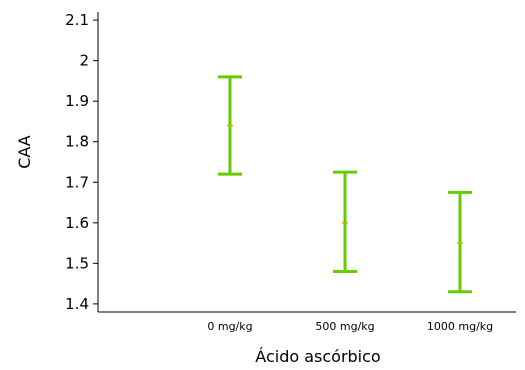 The image size is (525, 370). Describe the element at coordinates (77, 20) in the screenshot. I see `y-tick-label: 2.1` at that location.